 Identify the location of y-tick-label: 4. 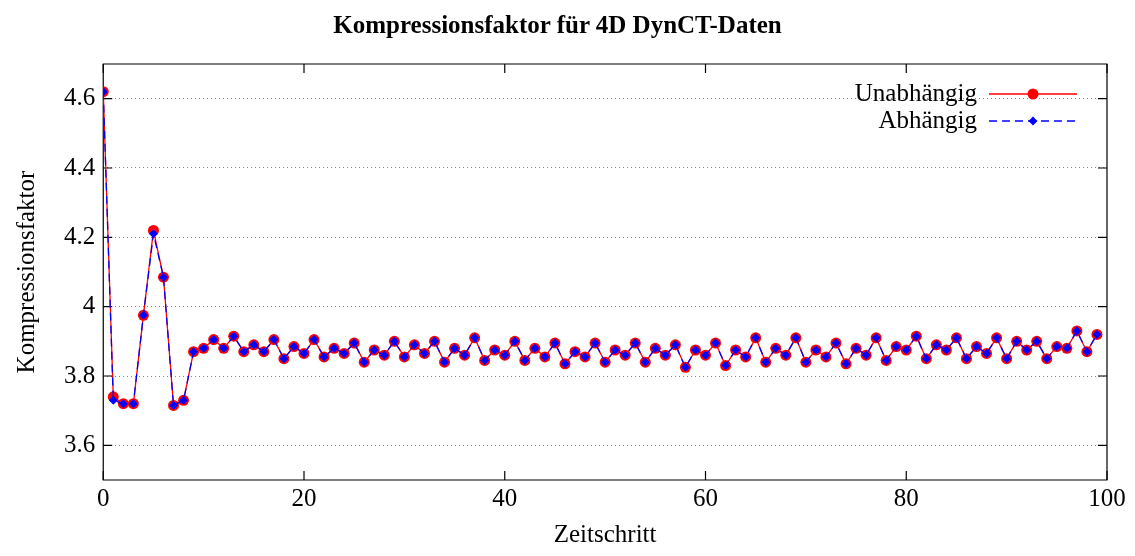
(89, 305).